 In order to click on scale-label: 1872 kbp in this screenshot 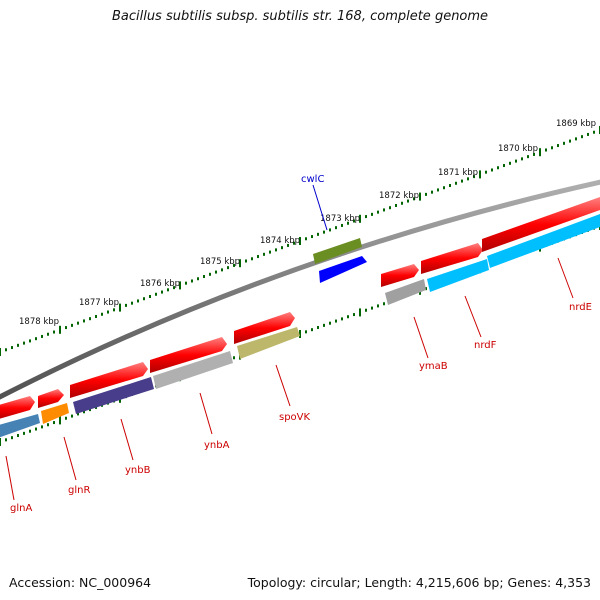, I will do `click(399, 196)`.